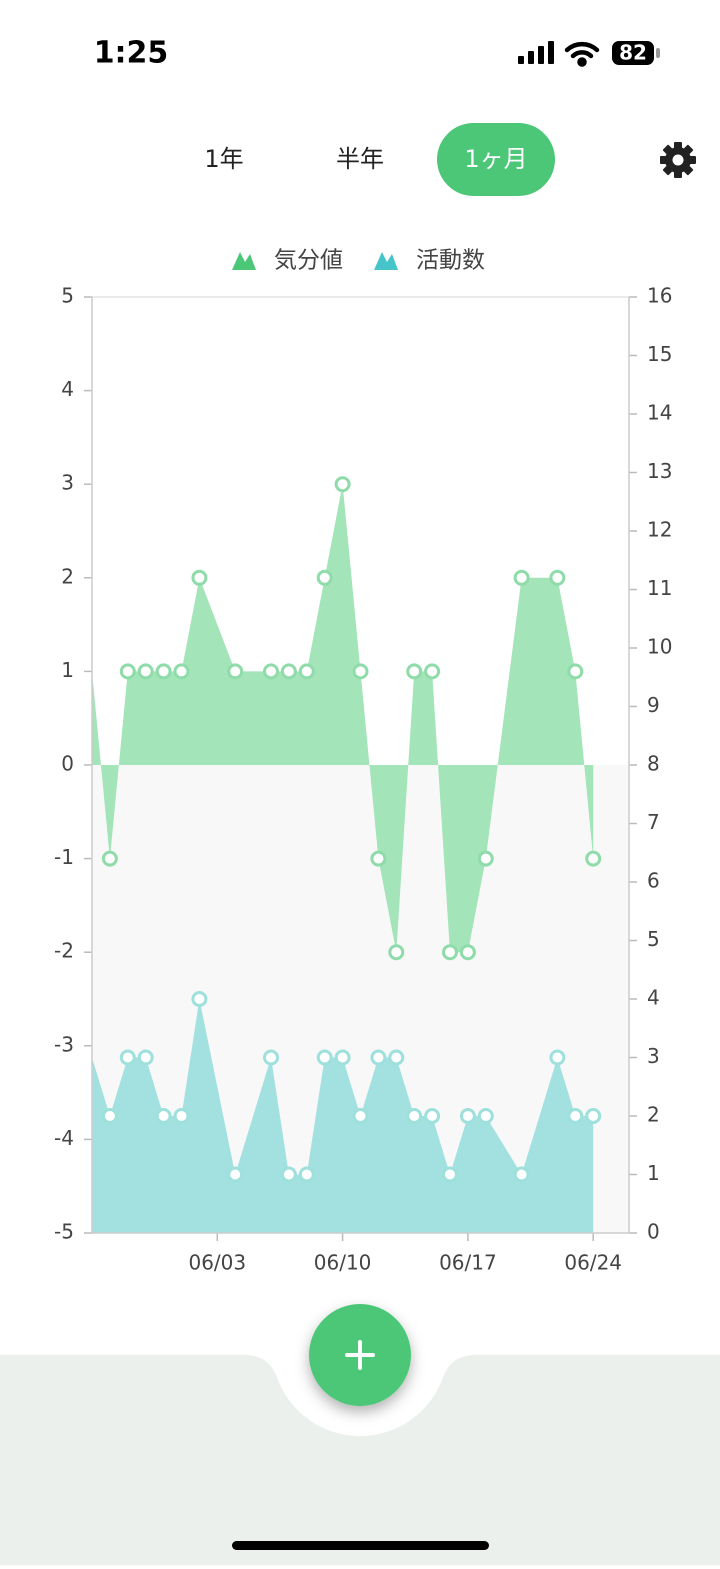 The width and height of the screenshot is (720, 1569). Describe the element at coordinates (360, 1460) in the screenshot. I see `bottom-bar` at that location.